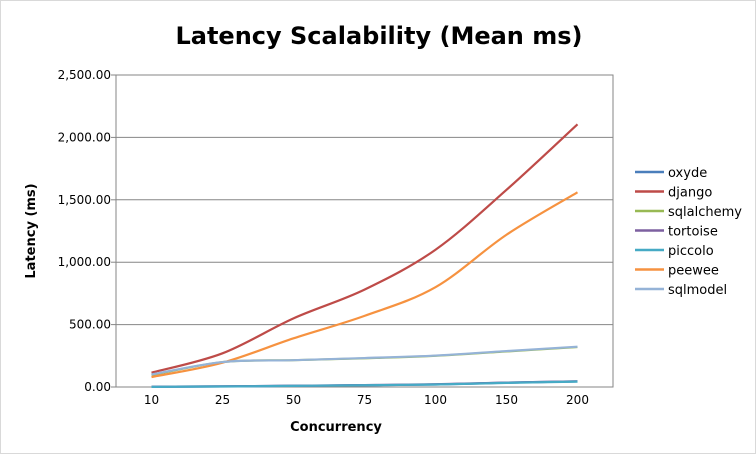 Image resolution: width=756 pixels, height=455 pixels. Describe the element at coordinates (336, 427) in the screenshot. I see `x-axis-label: Concurrency` at that location.